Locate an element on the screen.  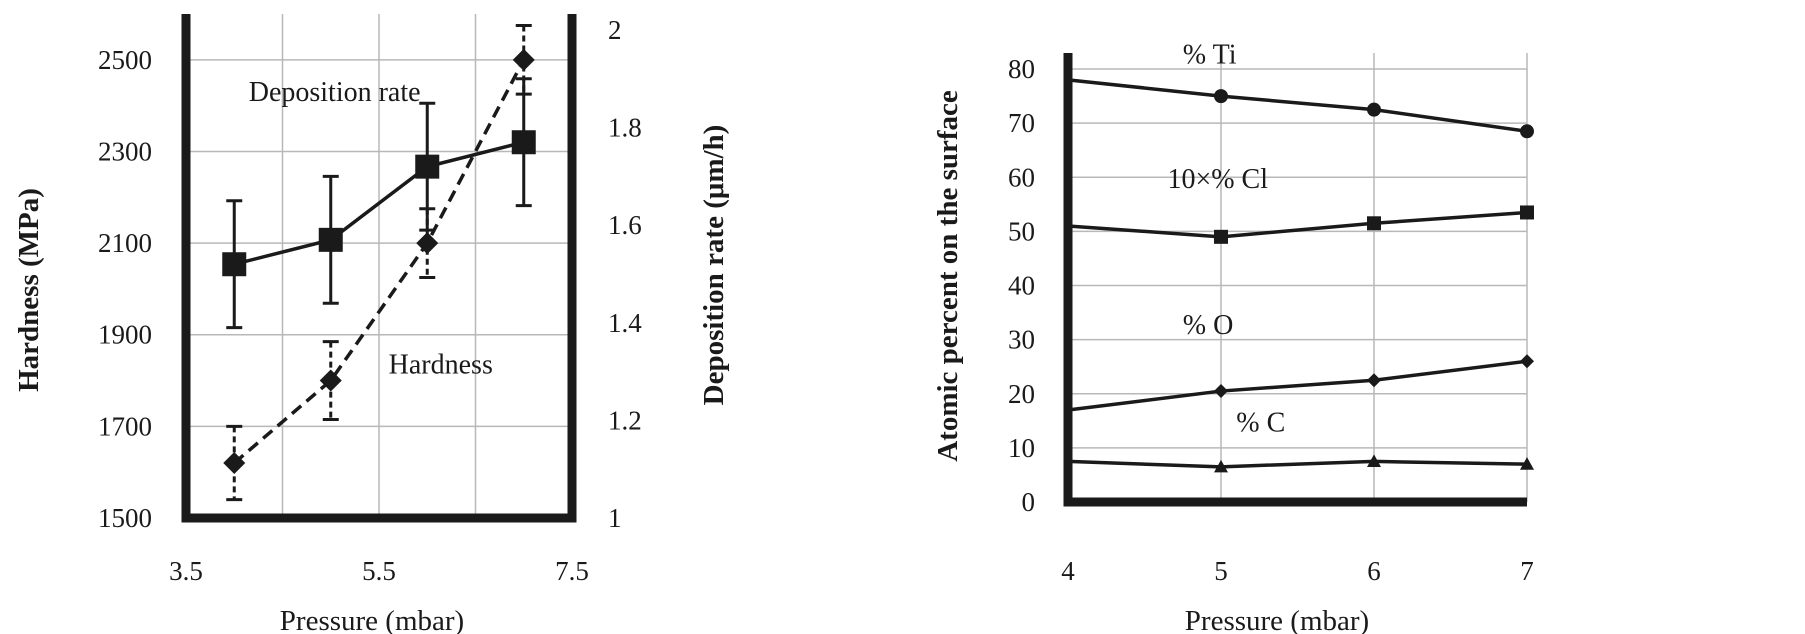
chart1-x-tick-label: 5.5 is located at coordinates (379, 571).